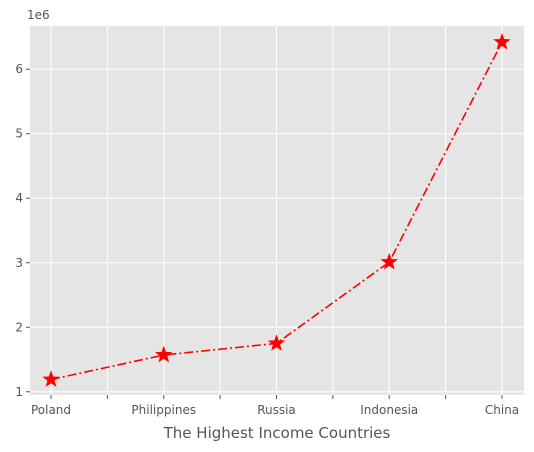 The height and width of the screenshot is (452, 534). Describe the element at coordinates (51, 410) in the screenshot. I see `x-tick-label: Poland` at that location.